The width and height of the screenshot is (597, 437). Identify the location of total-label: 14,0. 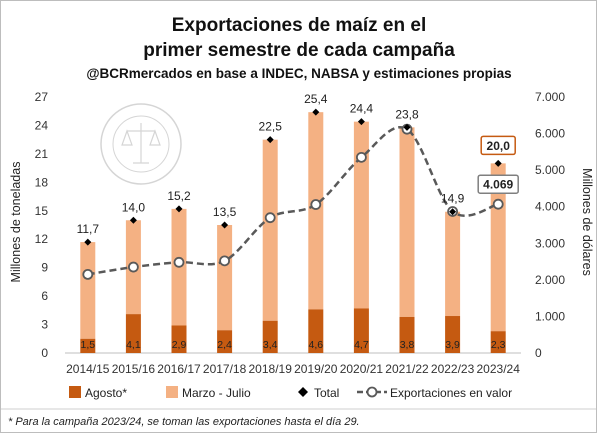
(134, 207).